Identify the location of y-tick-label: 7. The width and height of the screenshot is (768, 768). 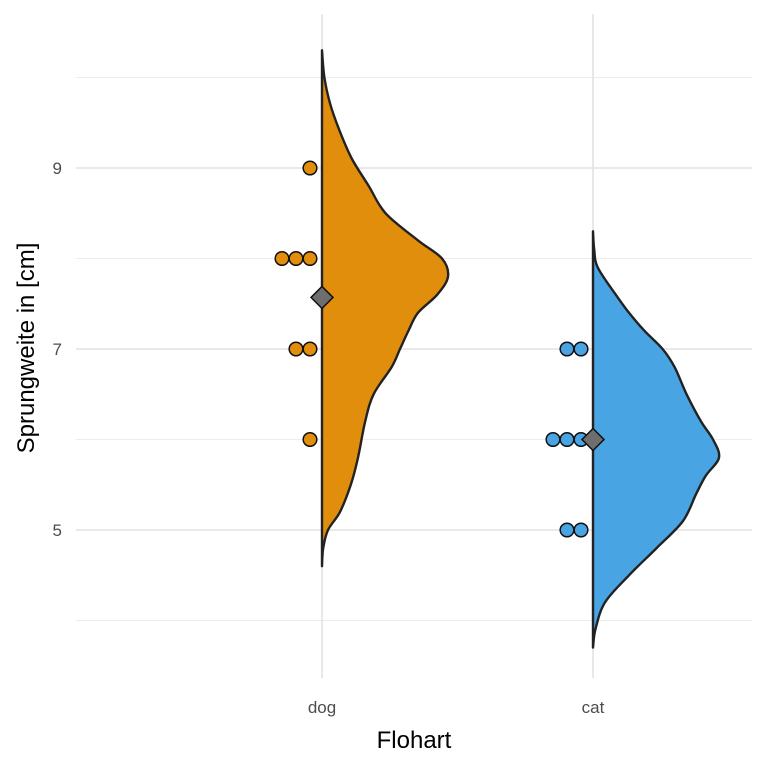
(57, 349).